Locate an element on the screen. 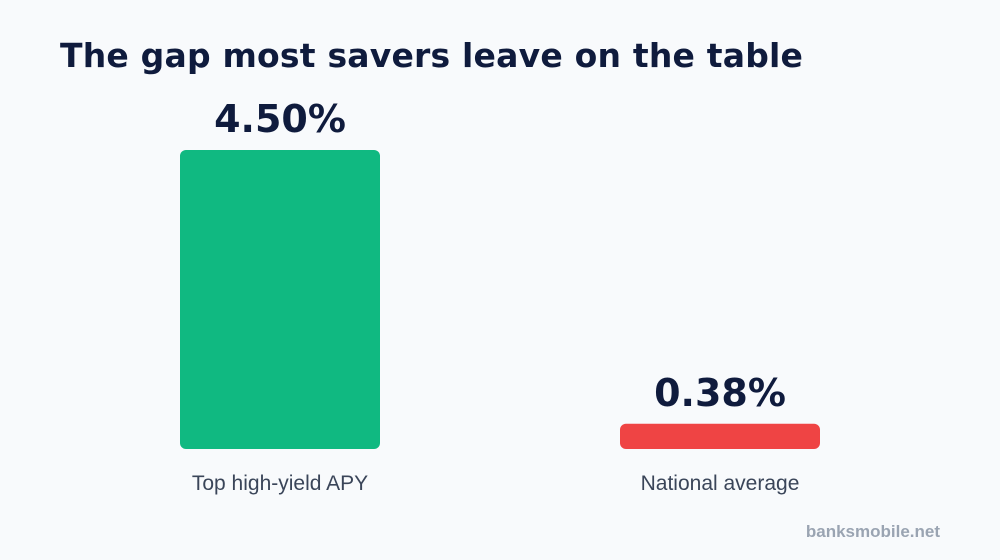  bar-national-average is located at coordinates (720, 436).